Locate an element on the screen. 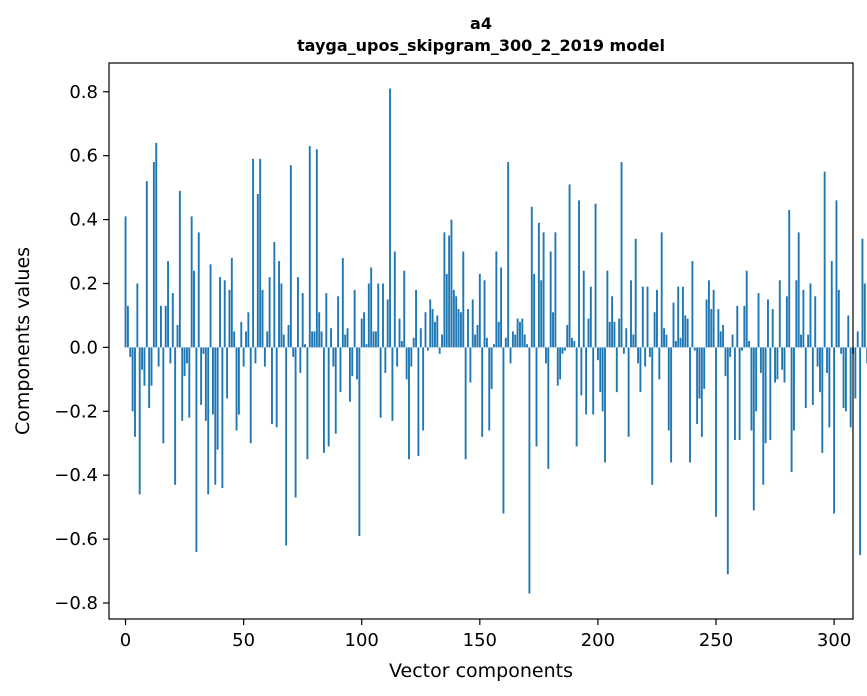 This screenshot has width=867, height=696. x-tick-label: 200 is located at coordinates (598, 640).